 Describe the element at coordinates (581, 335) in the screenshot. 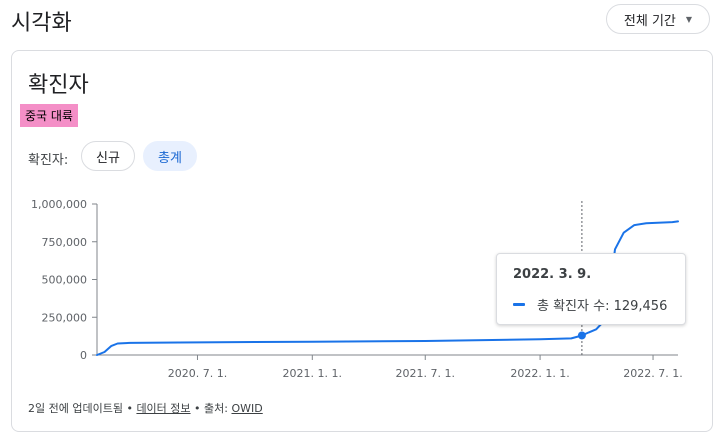

I see `highlight-point` at that location.